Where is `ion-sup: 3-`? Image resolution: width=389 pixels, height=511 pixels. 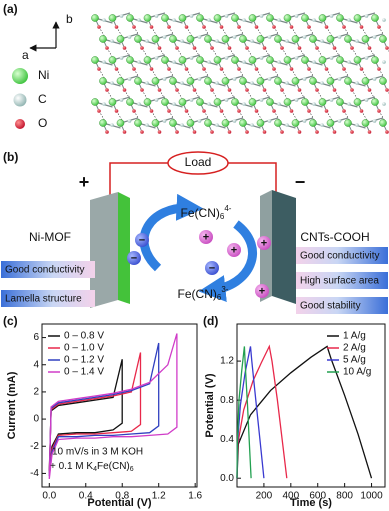 ion-sup: 3- is located at coordinates (224, 289).